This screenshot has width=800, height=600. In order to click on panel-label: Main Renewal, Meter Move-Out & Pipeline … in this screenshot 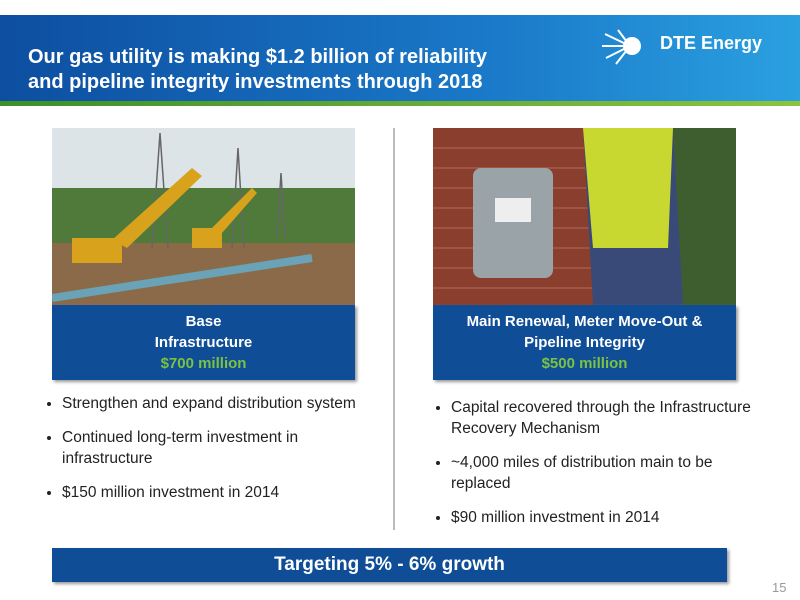, I will do `click(584, 342)`.